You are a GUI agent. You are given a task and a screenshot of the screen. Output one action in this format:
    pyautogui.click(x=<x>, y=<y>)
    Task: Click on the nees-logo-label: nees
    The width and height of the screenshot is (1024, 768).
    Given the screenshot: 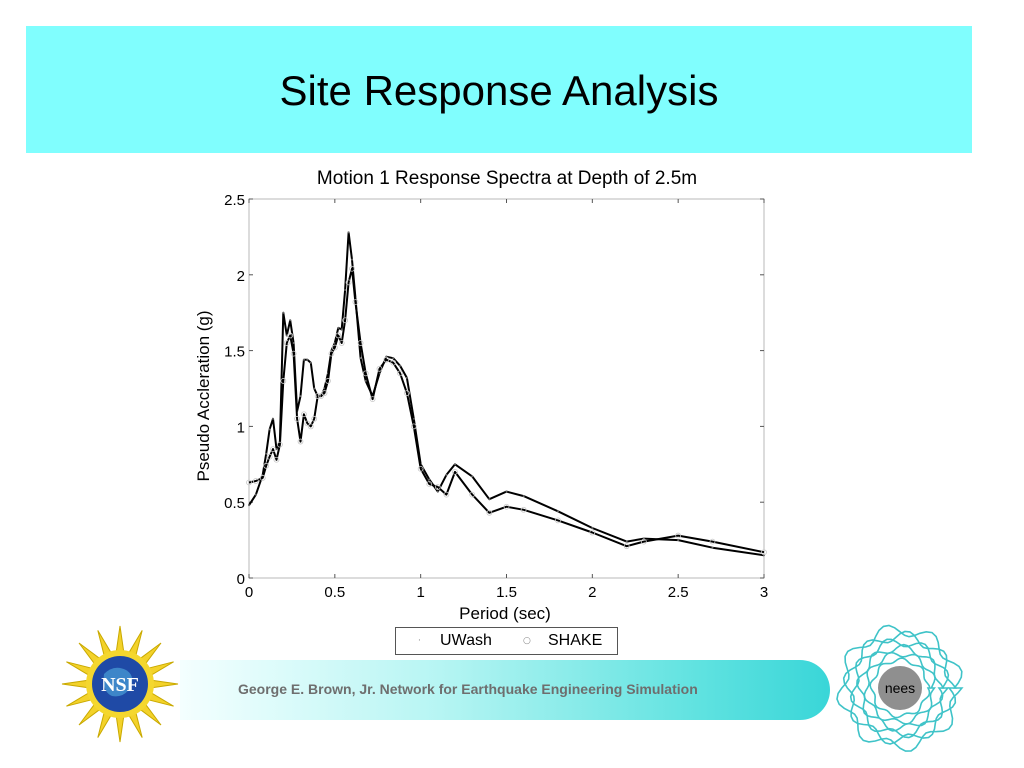 What is the action you would take?
    pyautogui.click(x=900, y=688)
    